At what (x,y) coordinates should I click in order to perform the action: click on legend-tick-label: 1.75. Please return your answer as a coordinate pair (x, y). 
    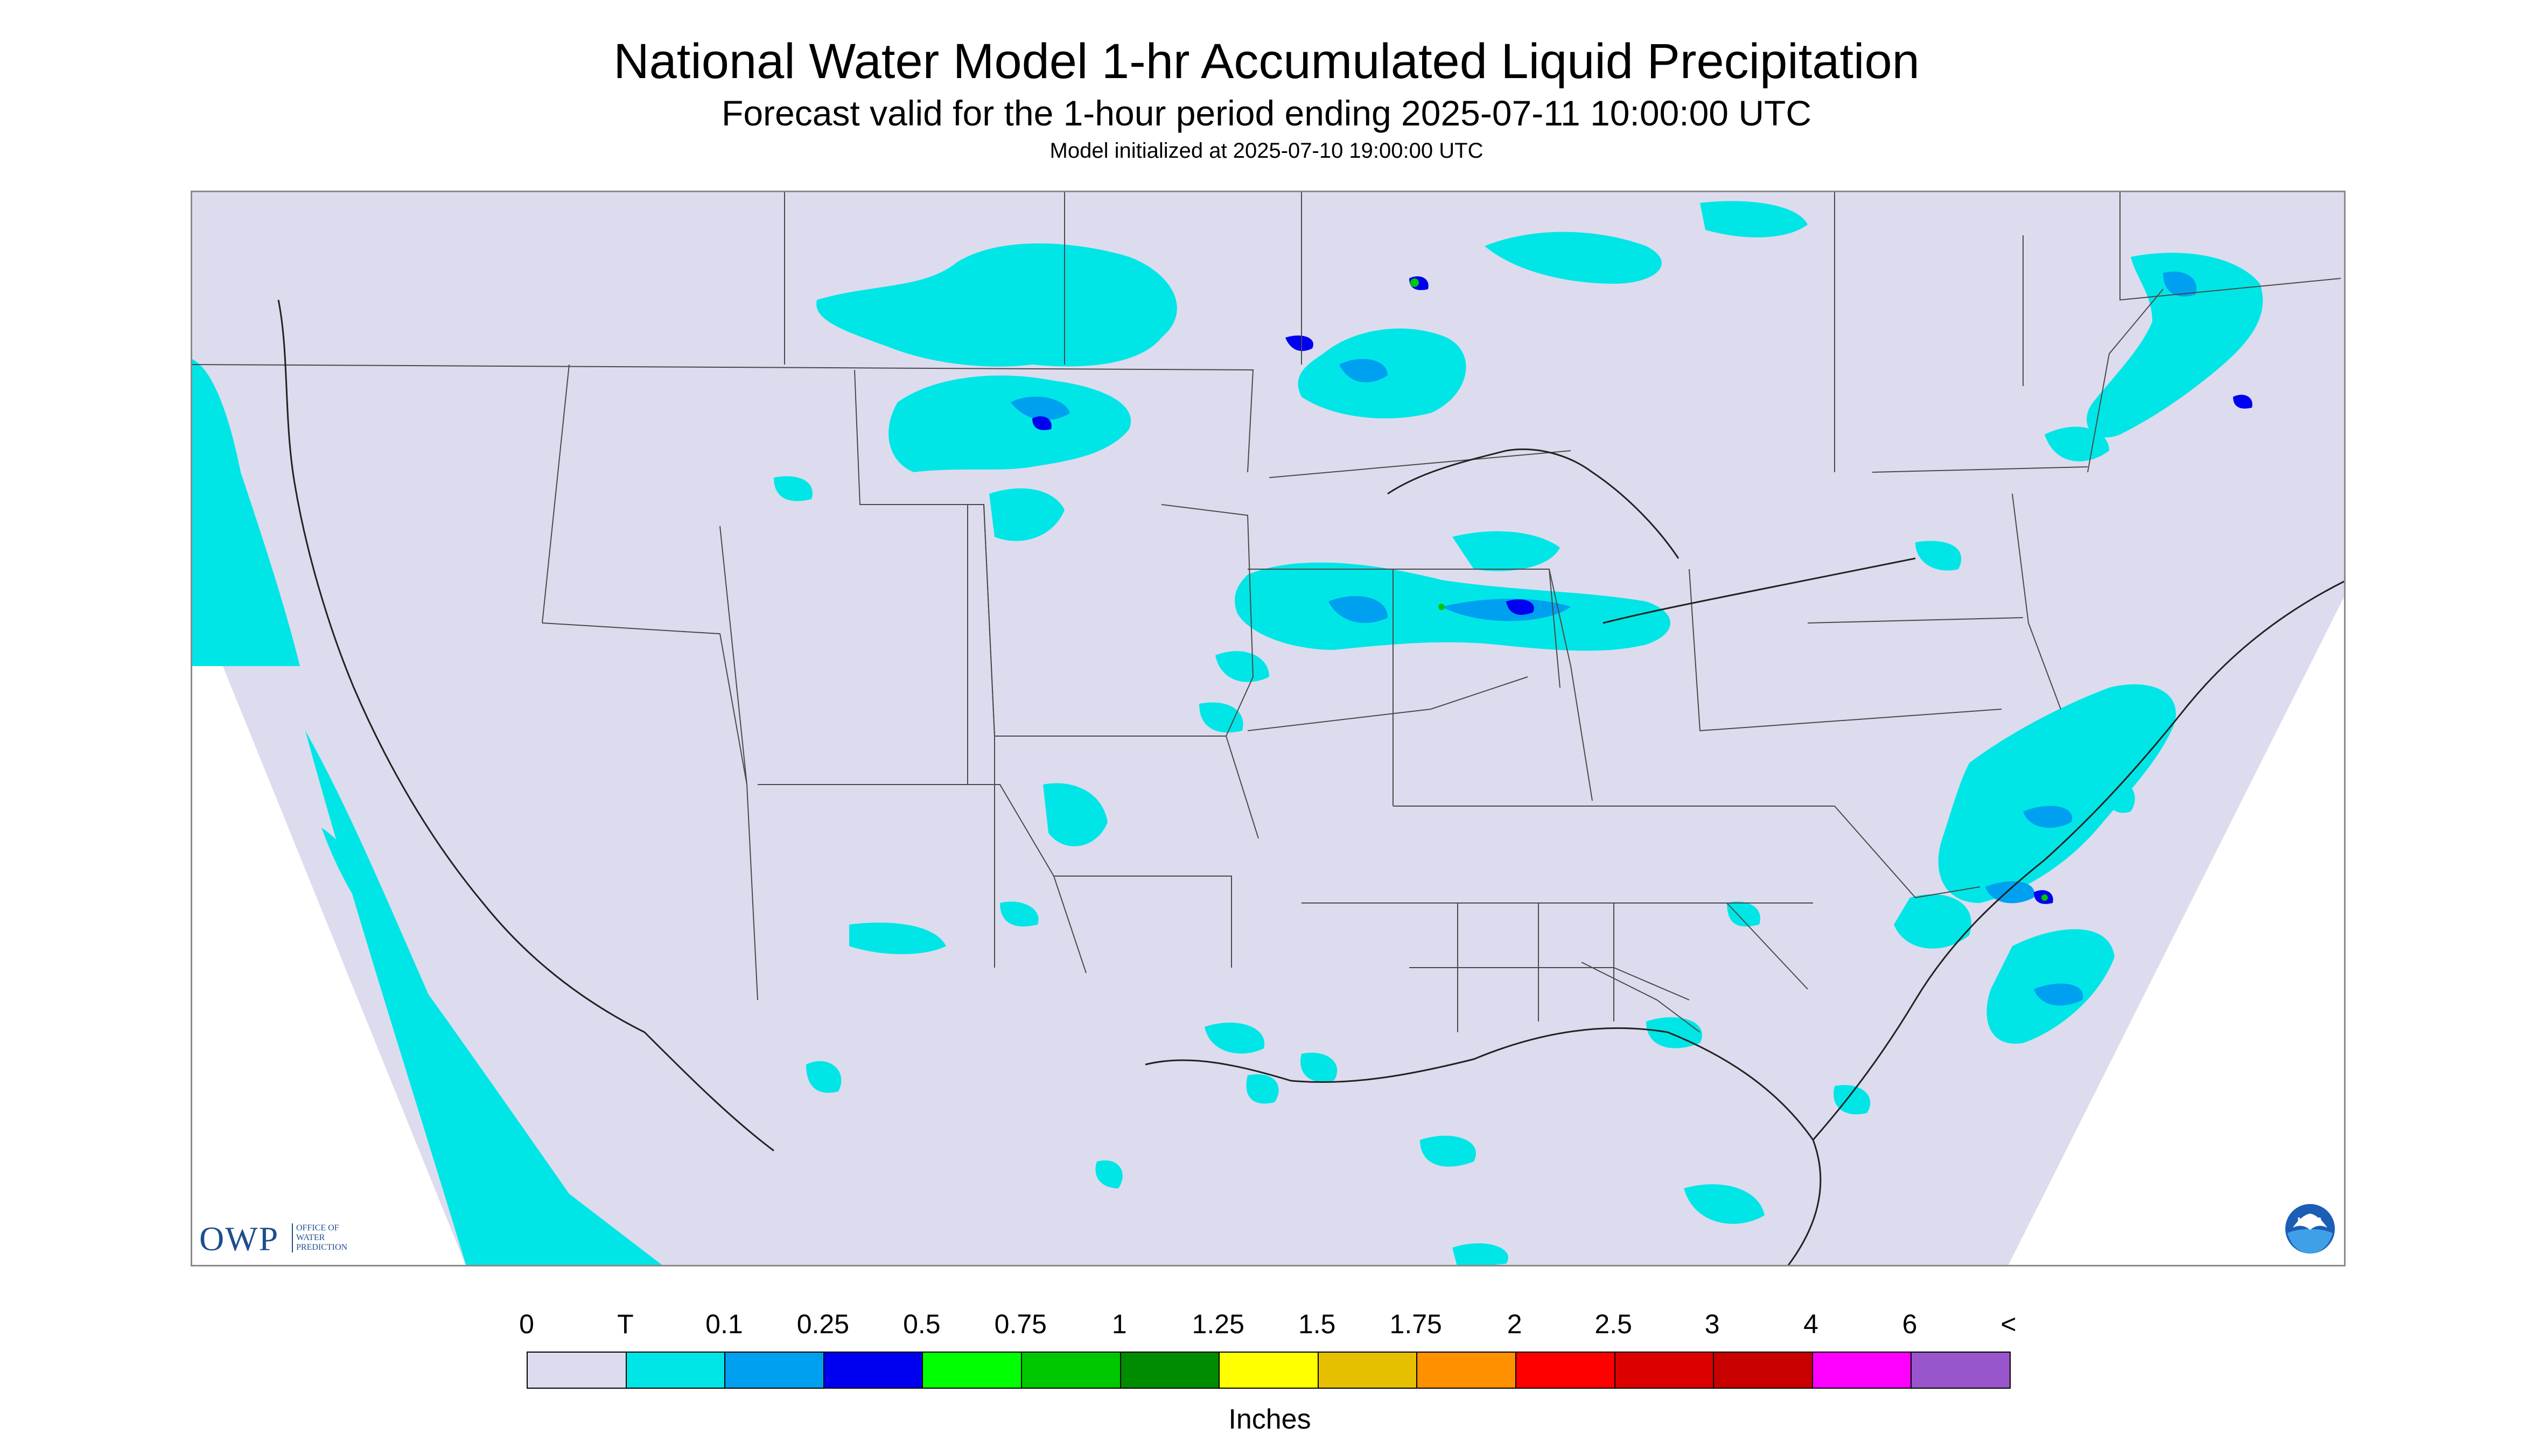
    Looking at the image, I should click on (1415, 1324).